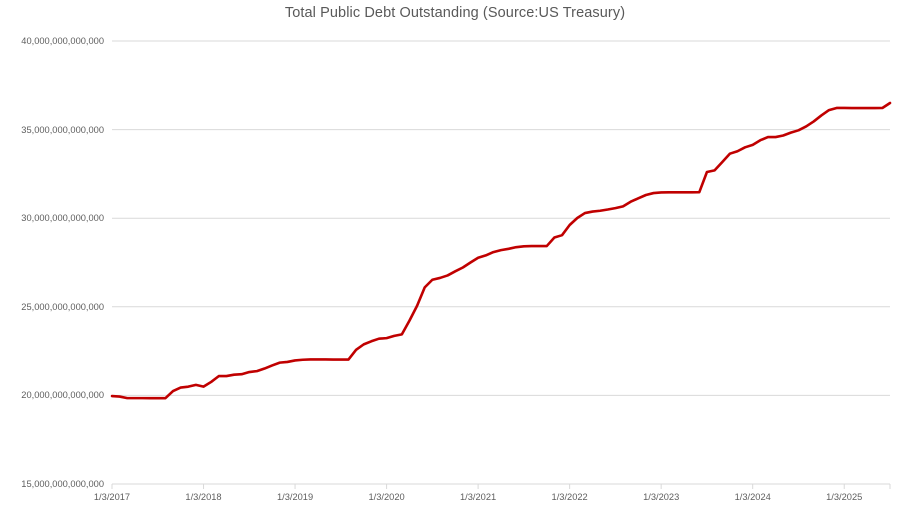 This screenshot has width=910, height=516. What do you see at coordinates (203, 497) in the screenshot?
I see `x-tick-label: 1/3/2018` at bounding box center [203, 497].